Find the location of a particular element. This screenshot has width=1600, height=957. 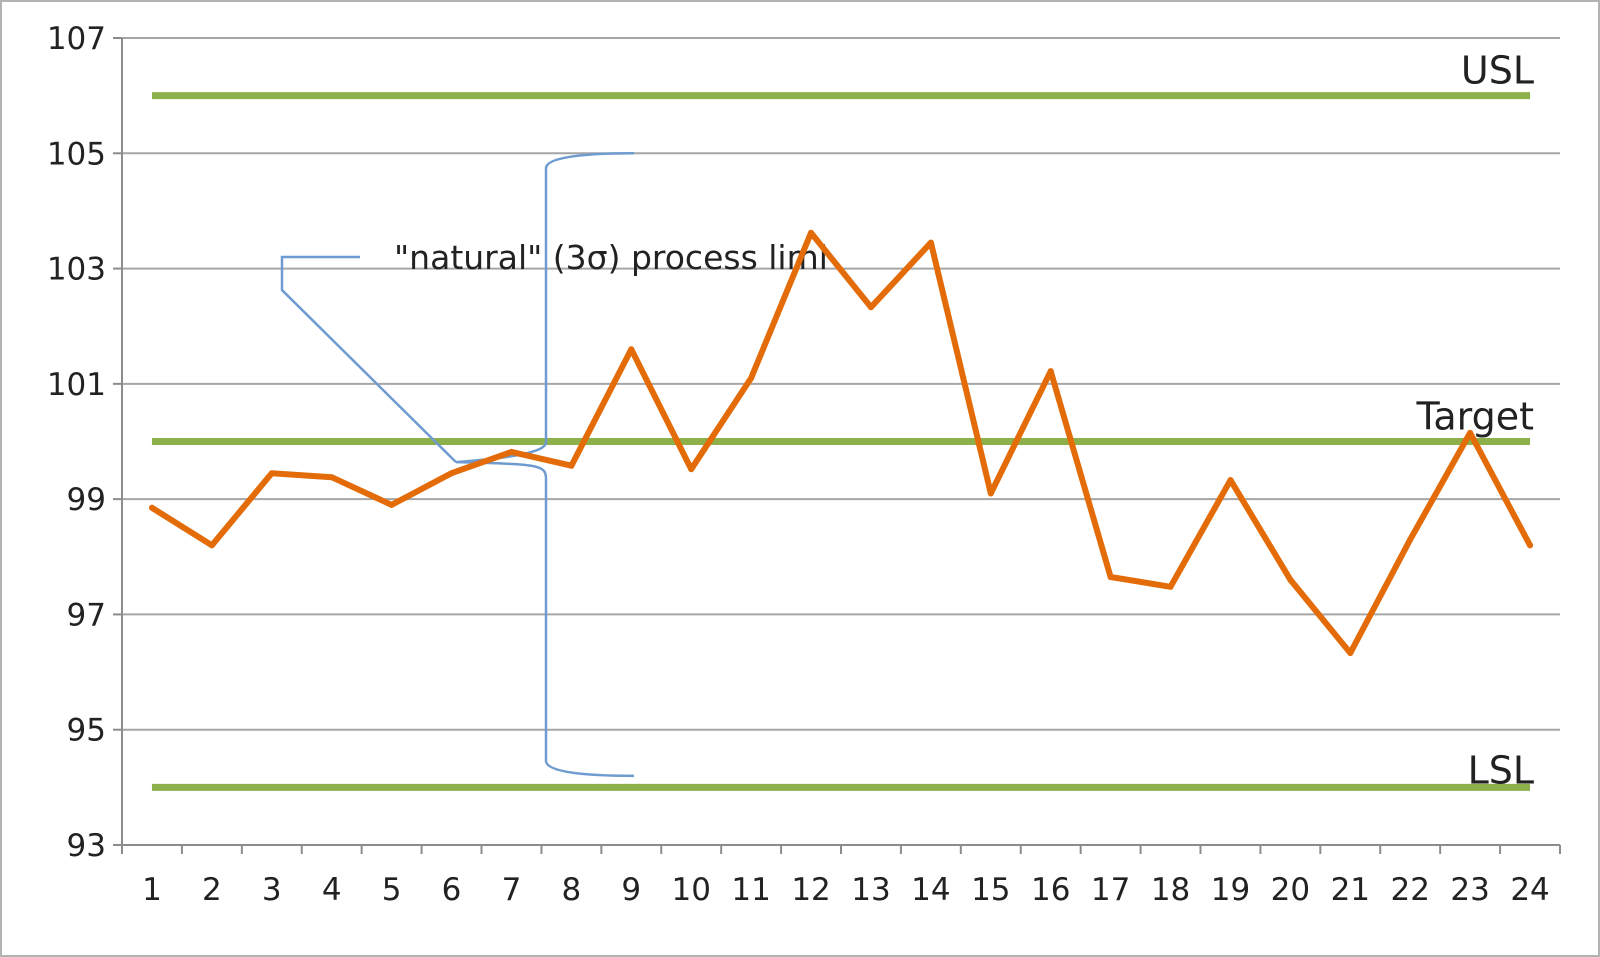

y-tick-label: 105 is located at coordinates (76, 154).